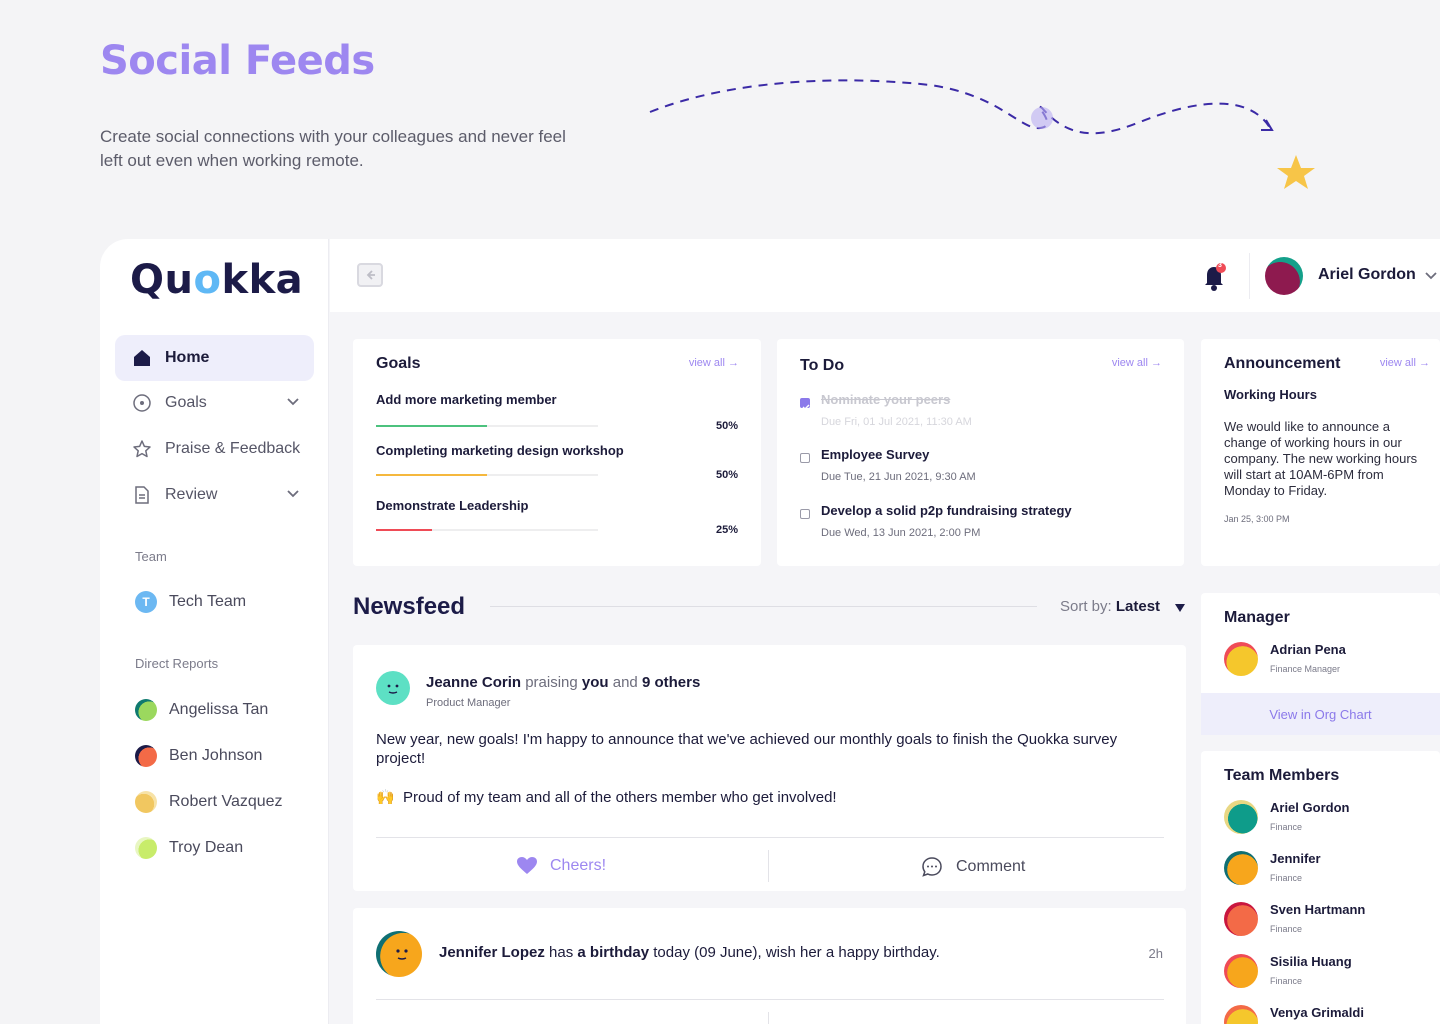  Describe the element at coordinates (237, 61) in the screenshot. I see `page-title: Social Feeds` at that location.